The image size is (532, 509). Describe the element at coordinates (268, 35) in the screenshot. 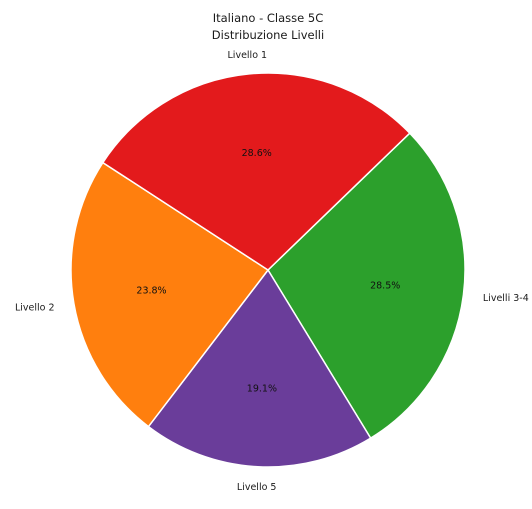

I see `chart-subtitle: Distribuzione Livelli` at that location.